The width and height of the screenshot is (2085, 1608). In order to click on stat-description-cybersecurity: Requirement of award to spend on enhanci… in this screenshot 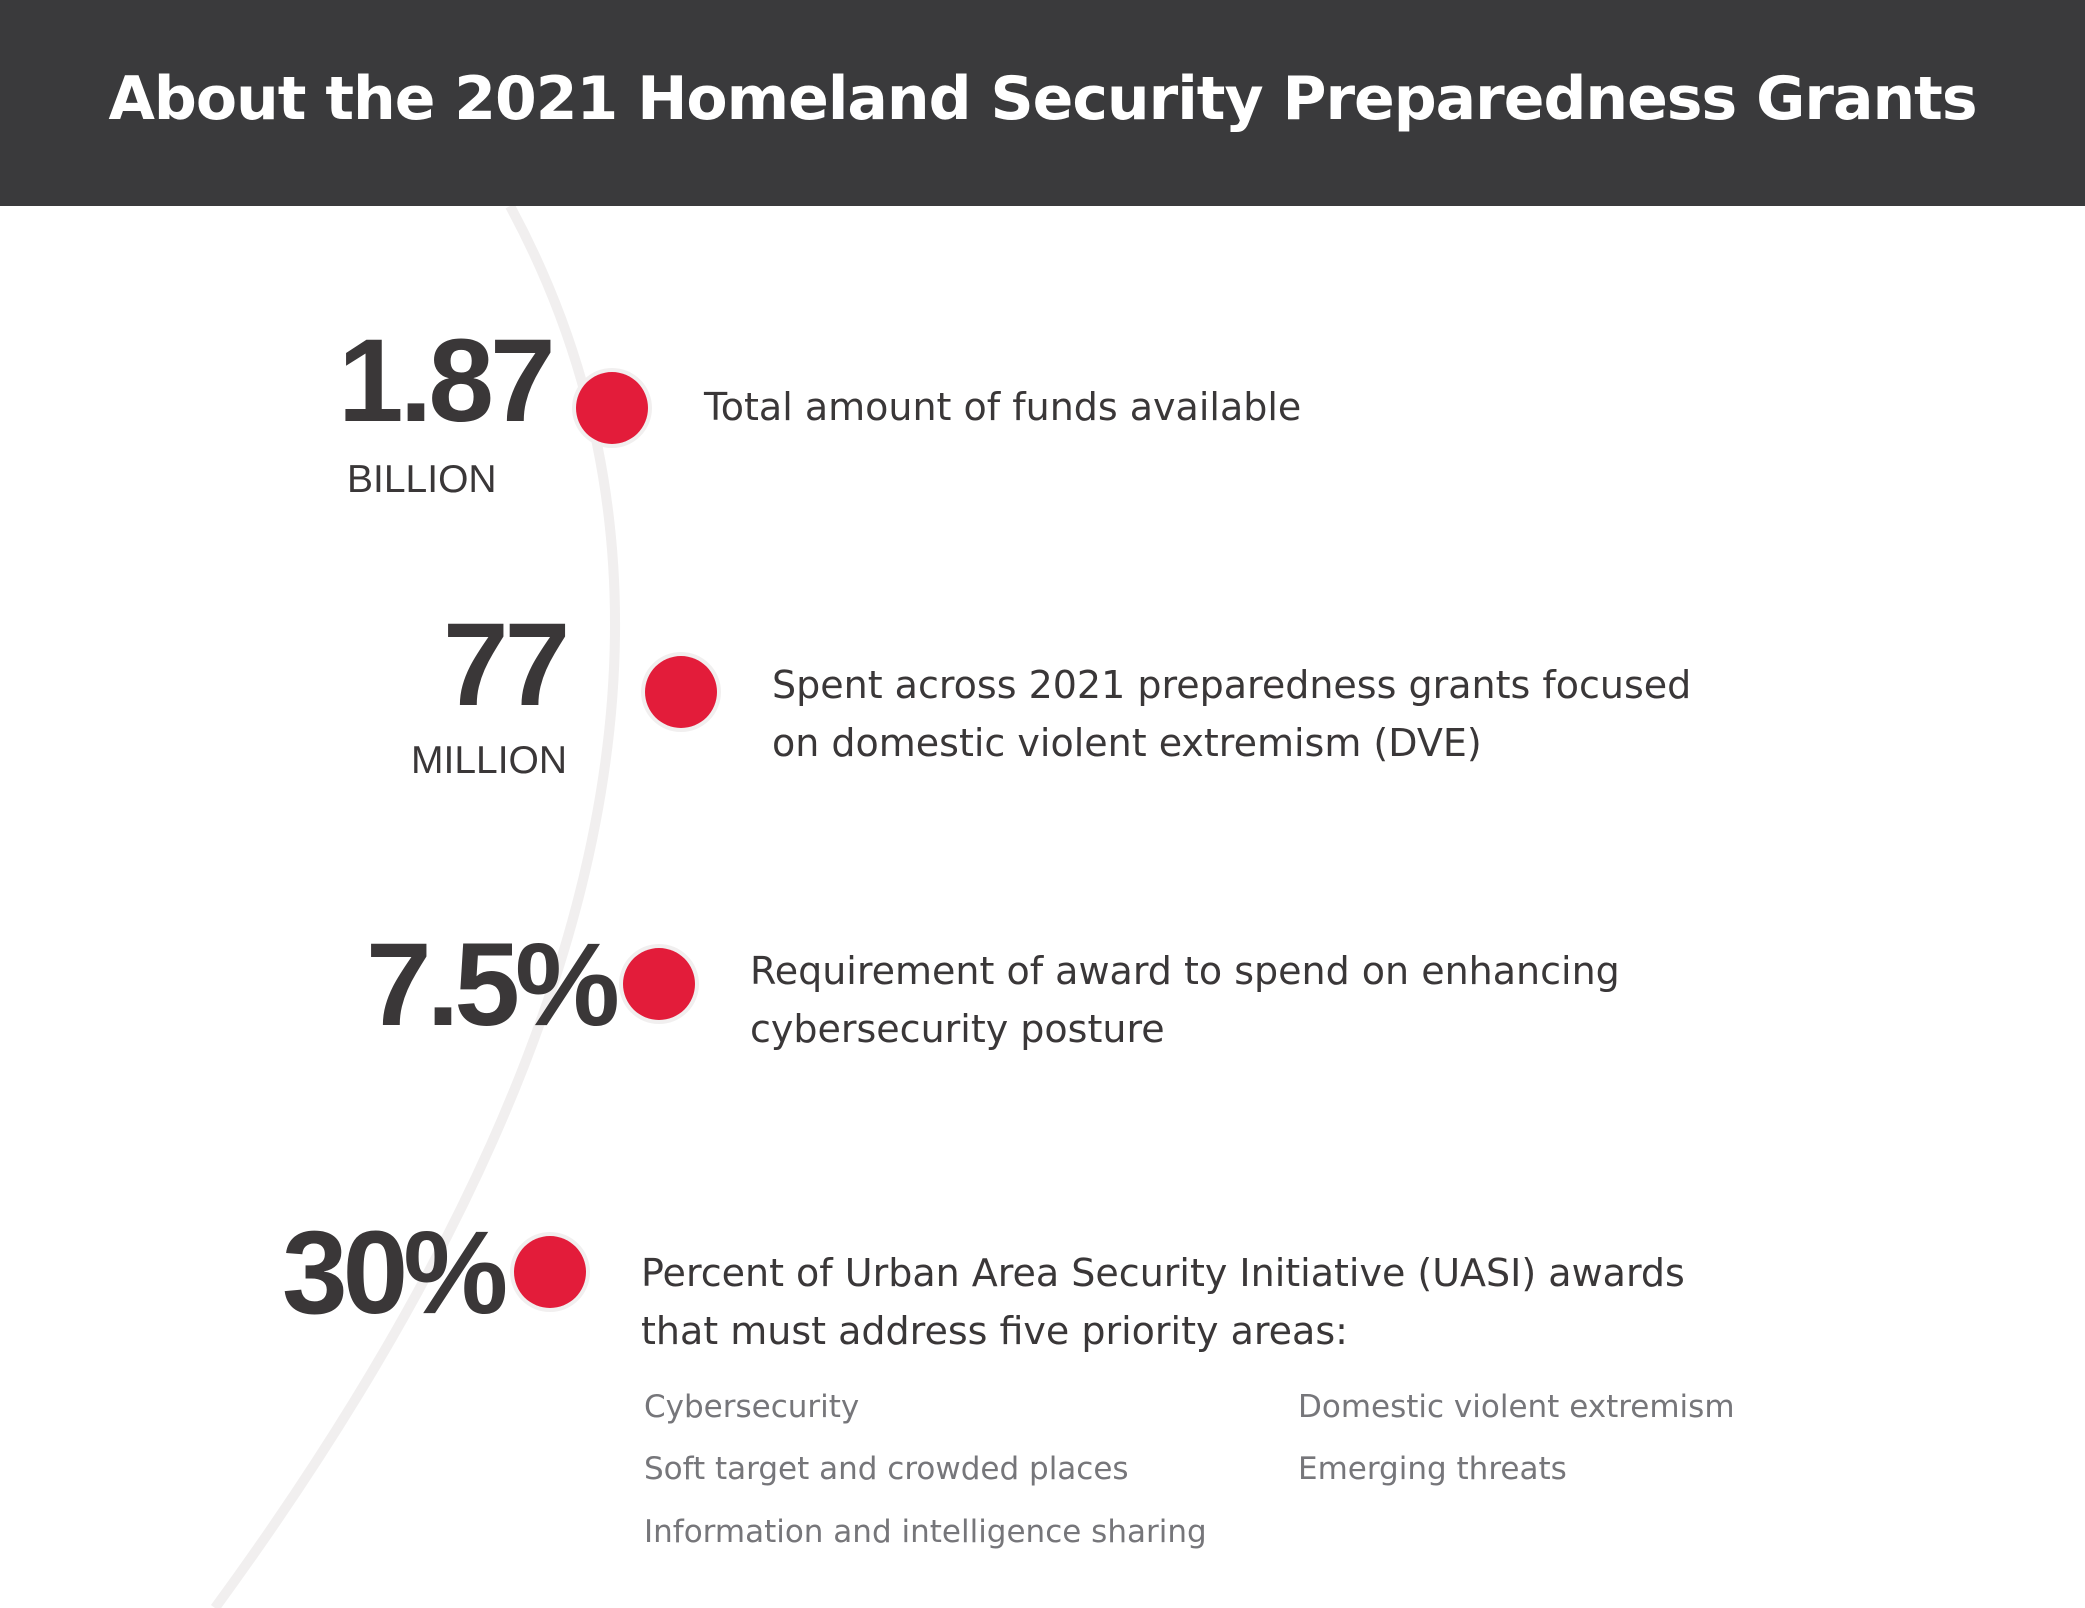, I will do `click(1185, 1000)`.